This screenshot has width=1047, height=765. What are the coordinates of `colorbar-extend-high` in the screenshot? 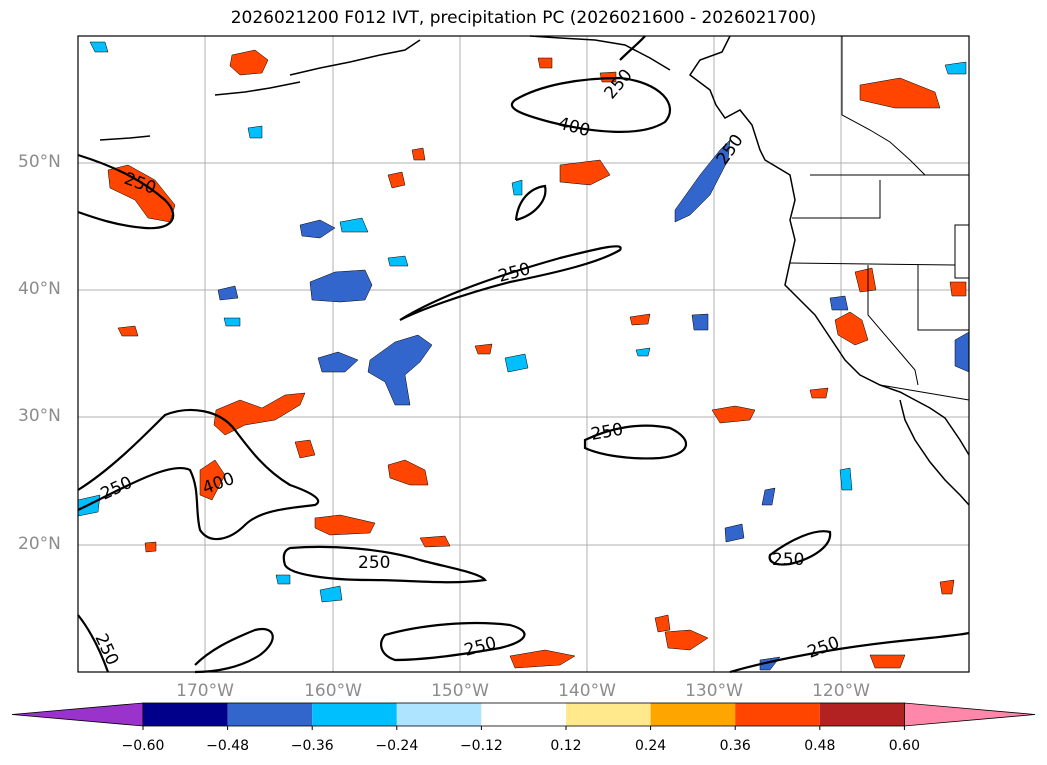 It's located at (970, 714).